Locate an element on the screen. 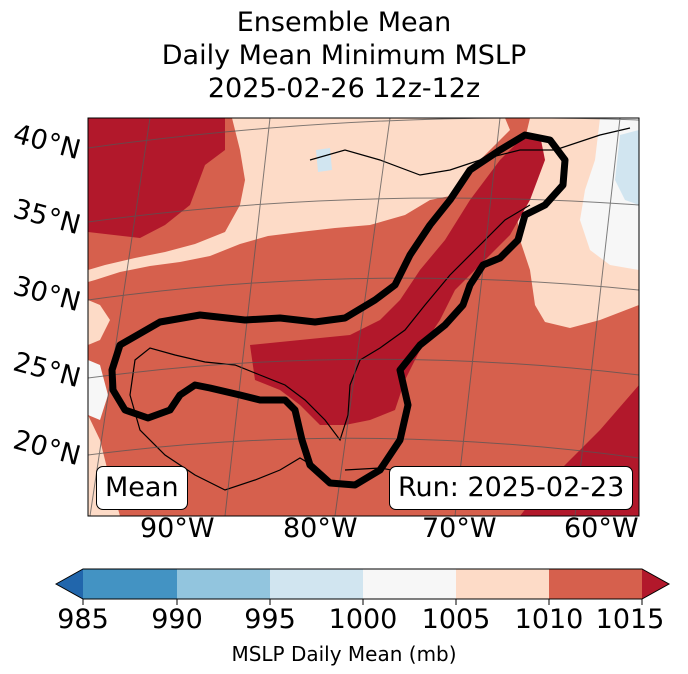  colorbar-label: MSLP Daily Mean (mb) is located at coordinates (344, 654).